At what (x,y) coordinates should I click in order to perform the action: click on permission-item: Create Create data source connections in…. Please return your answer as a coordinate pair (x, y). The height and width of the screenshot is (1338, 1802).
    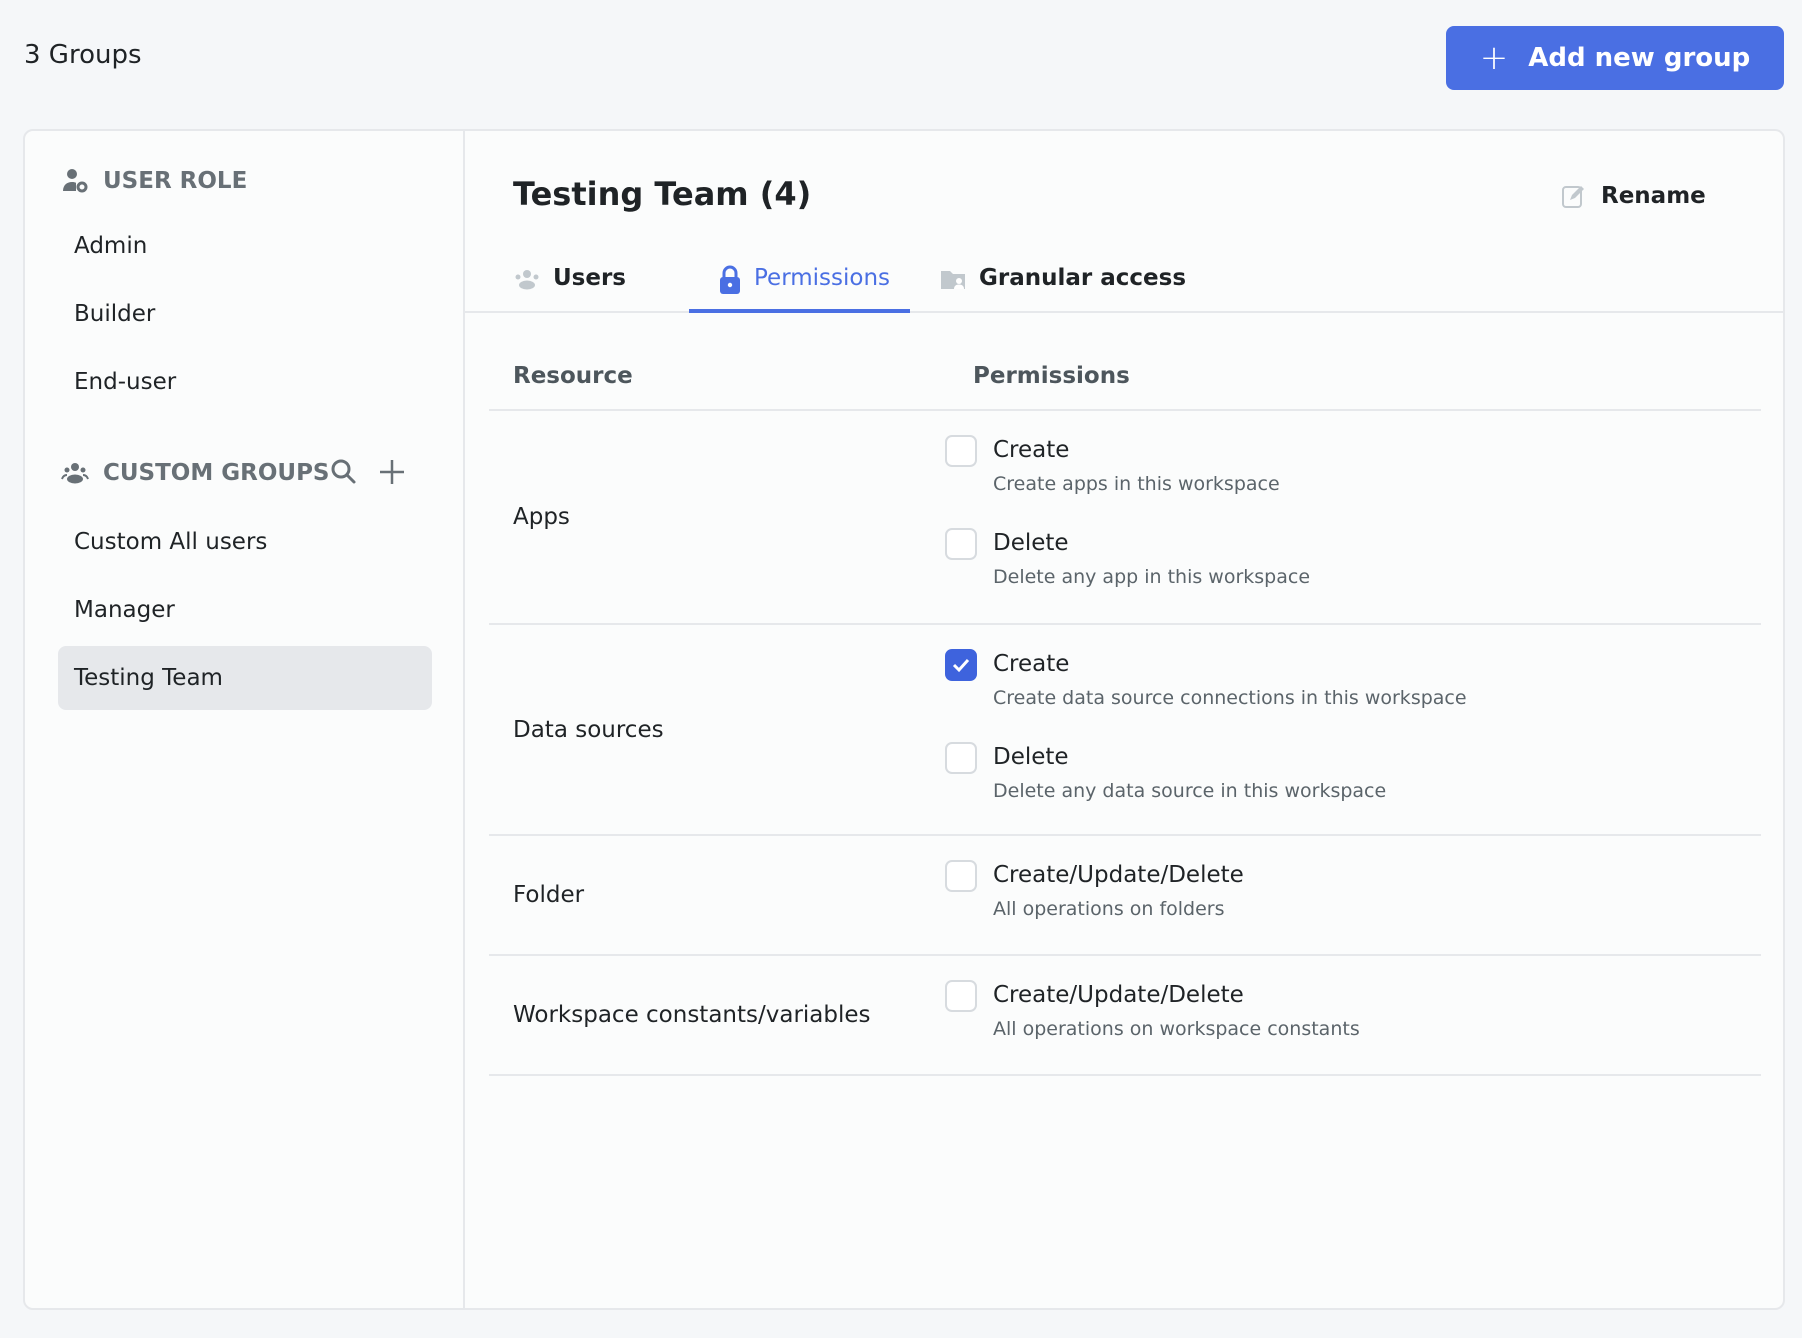
    Looking at the image, I should click on (1206, 679).